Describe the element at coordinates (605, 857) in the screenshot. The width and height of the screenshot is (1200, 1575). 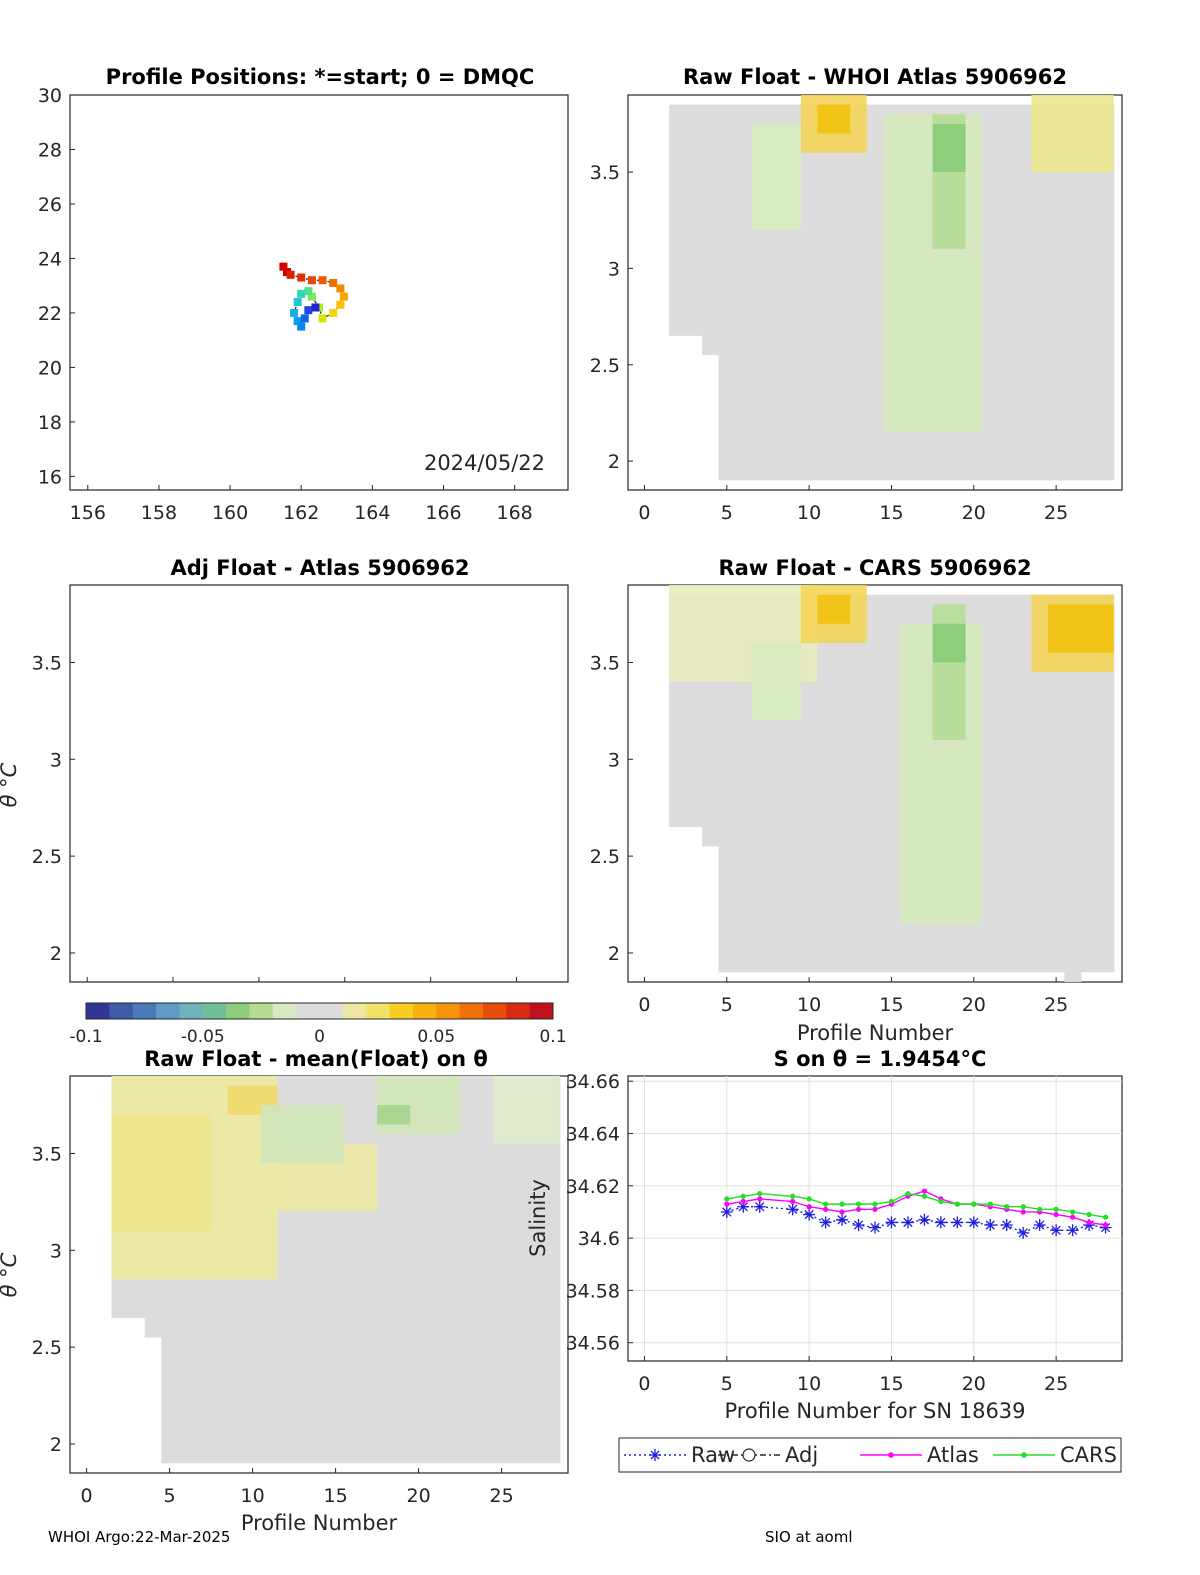
I see `y-tick-label: 2.5` at that location.